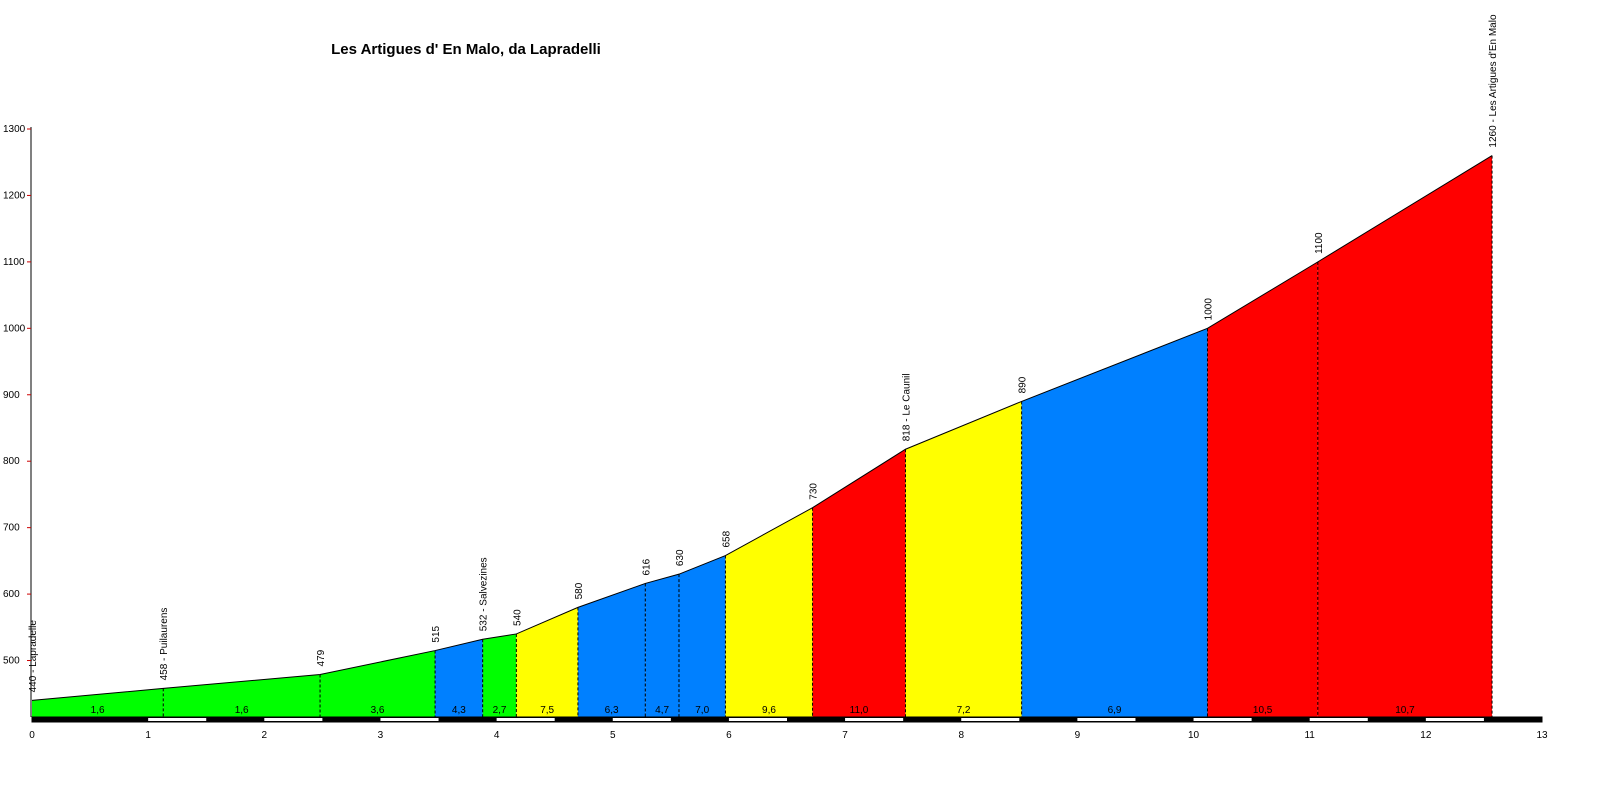 Image resolution: width=1600 pixels, height=800 pixels. I want to click on y-tick-label-1200: 1200, so click(14, 195).